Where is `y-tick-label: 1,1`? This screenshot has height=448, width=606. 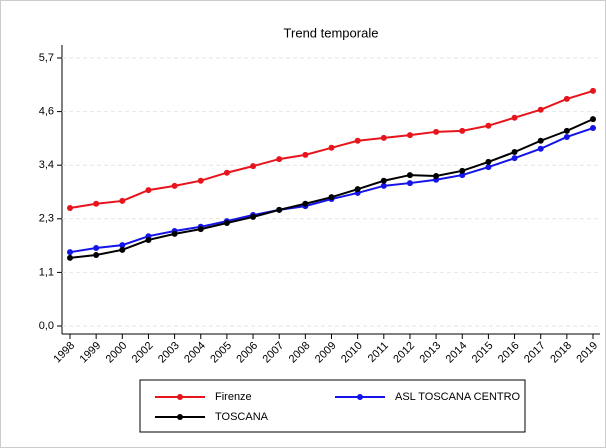
y-tick-label: 1,1 is located at coordinates (46, 272).